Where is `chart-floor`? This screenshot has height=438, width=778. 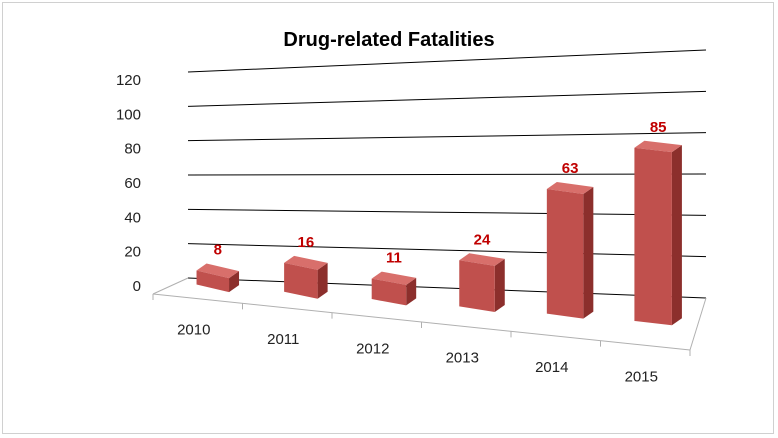 chart-floor is located at coordinates (429, 314).